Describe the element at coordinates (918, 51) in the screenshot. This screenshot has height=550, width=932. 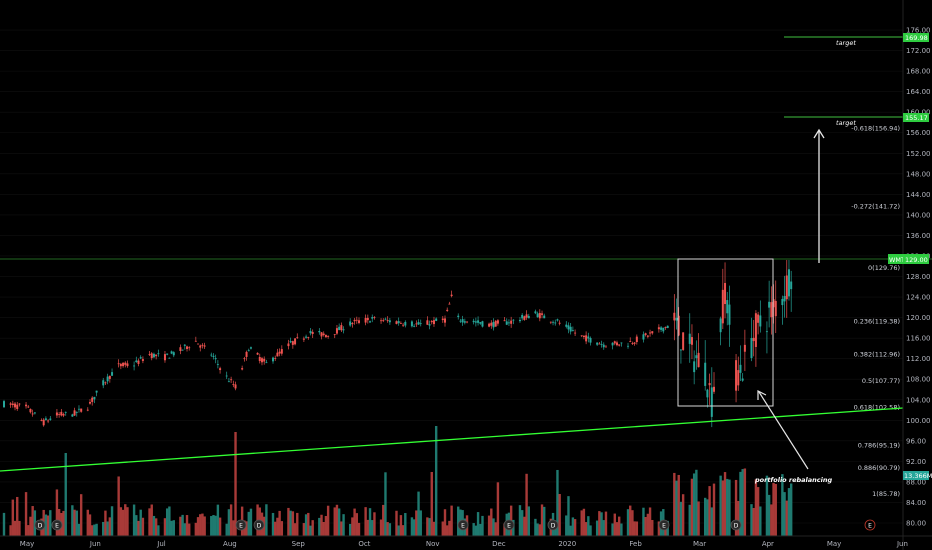
I see `price-tick-label: 172.00` at that location.